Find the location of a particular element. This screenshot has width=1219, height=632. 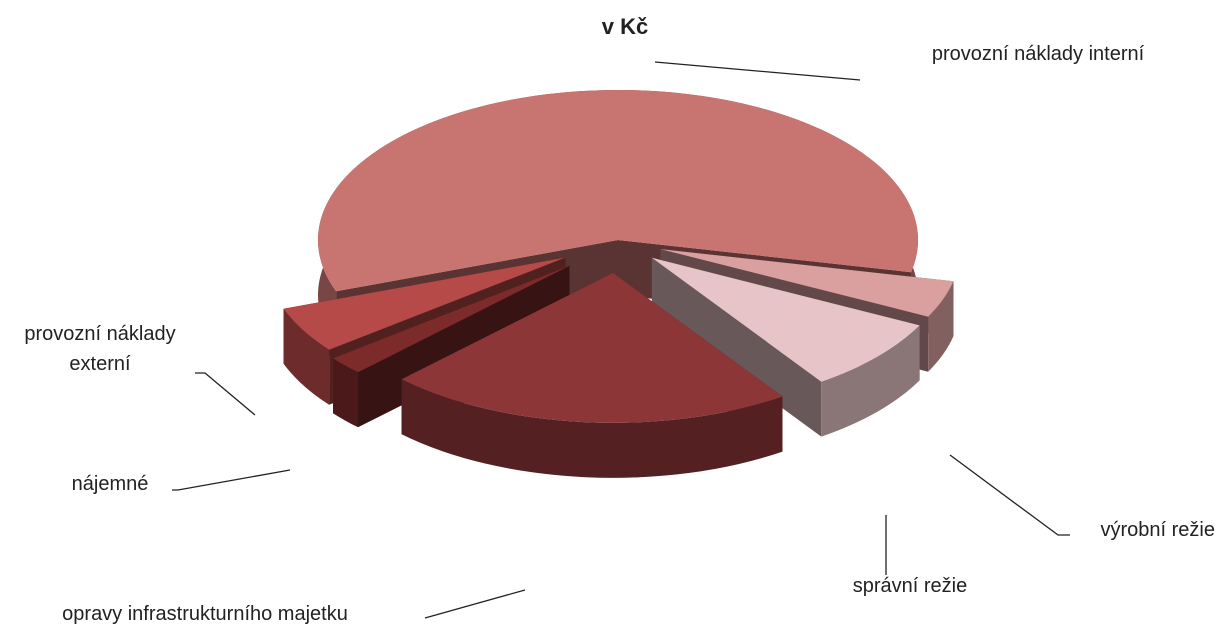

slice-label: opravy infrastrukturního majetku is located at coordinates (205, 614).